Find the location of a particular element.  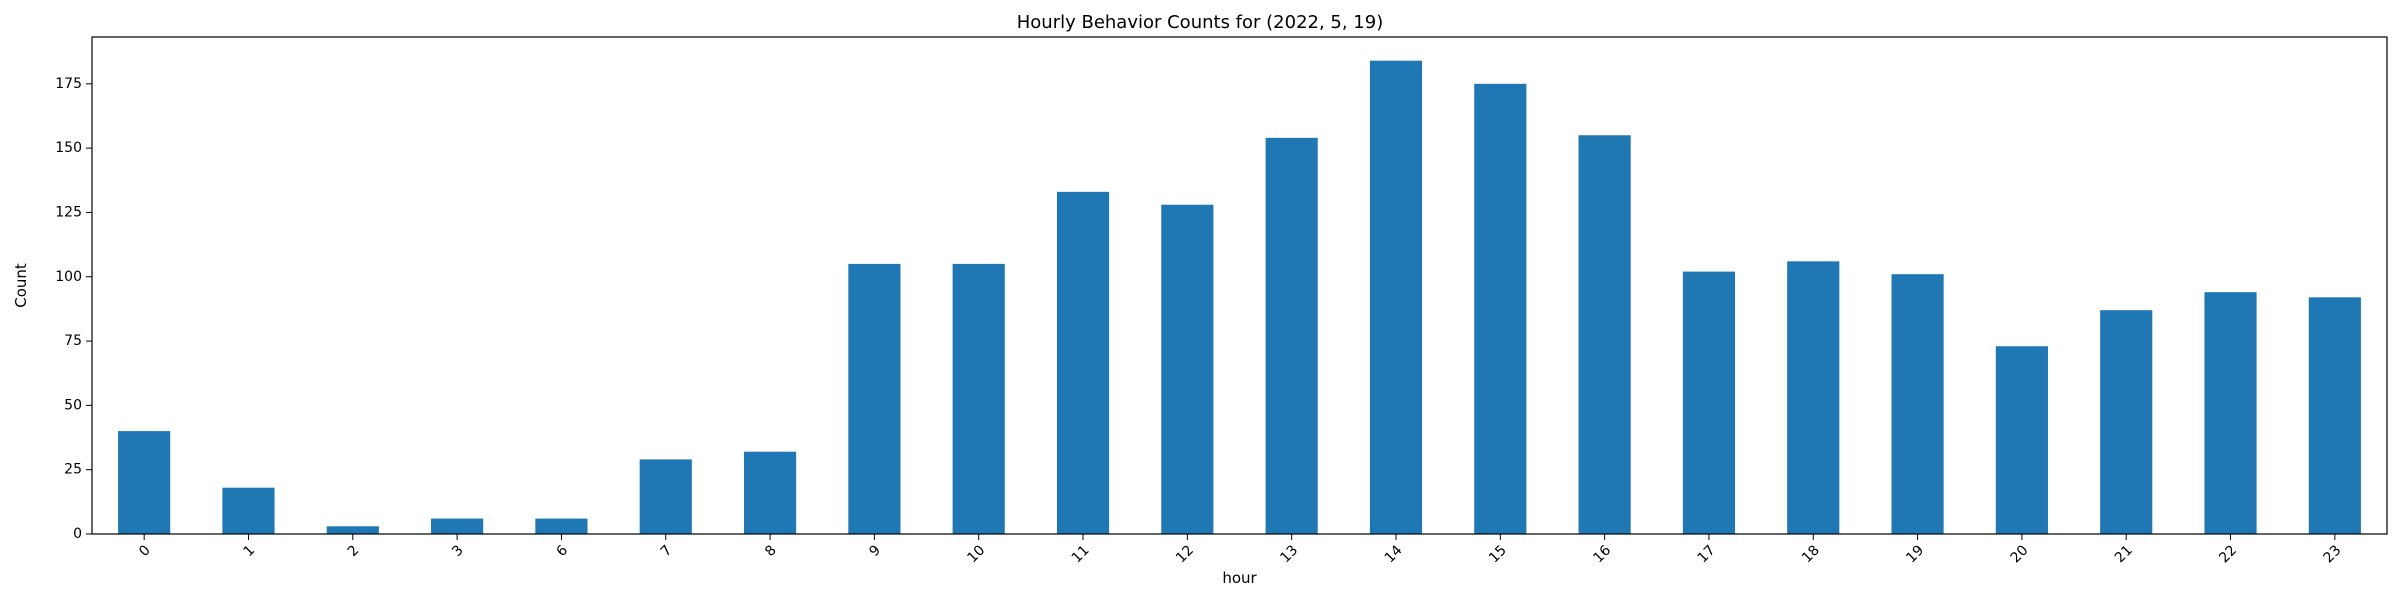

x-axis-label: hour is located at coordinates (1239, 578).